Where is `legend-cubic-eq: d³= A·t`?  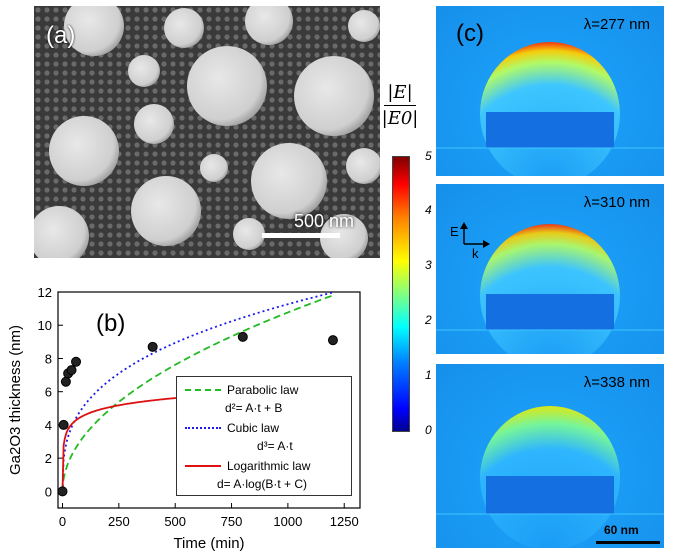 legend-cubic-eq: d³= A·t is located at coordinates (275, 446).